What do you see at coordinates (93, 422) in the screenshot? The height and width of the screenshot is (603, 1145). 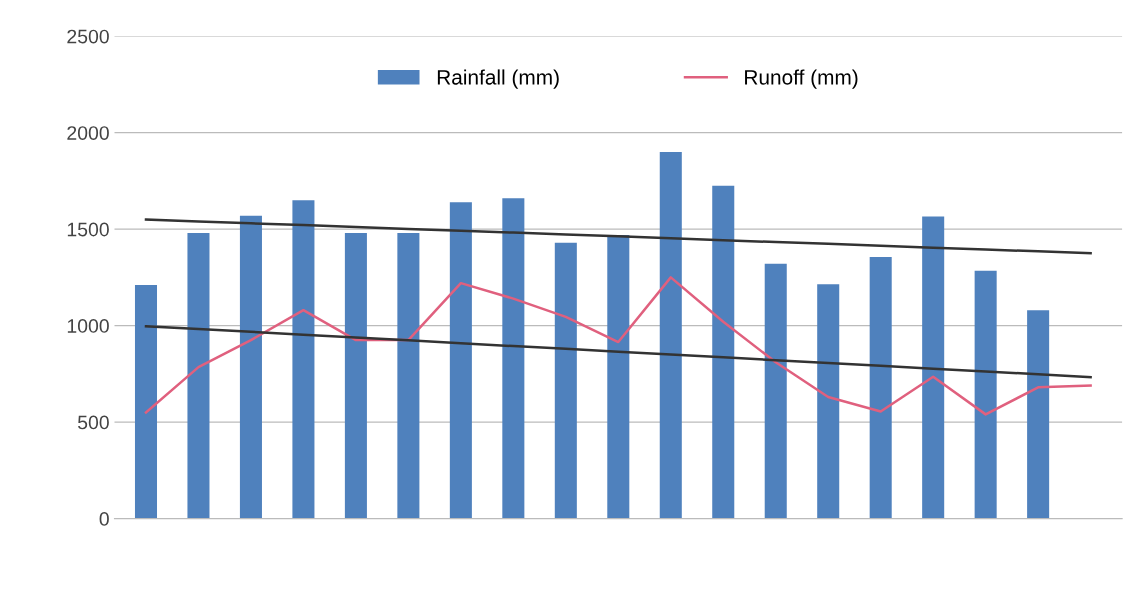 I see `y-tick-label: 500` at bounding box center [93, 422].